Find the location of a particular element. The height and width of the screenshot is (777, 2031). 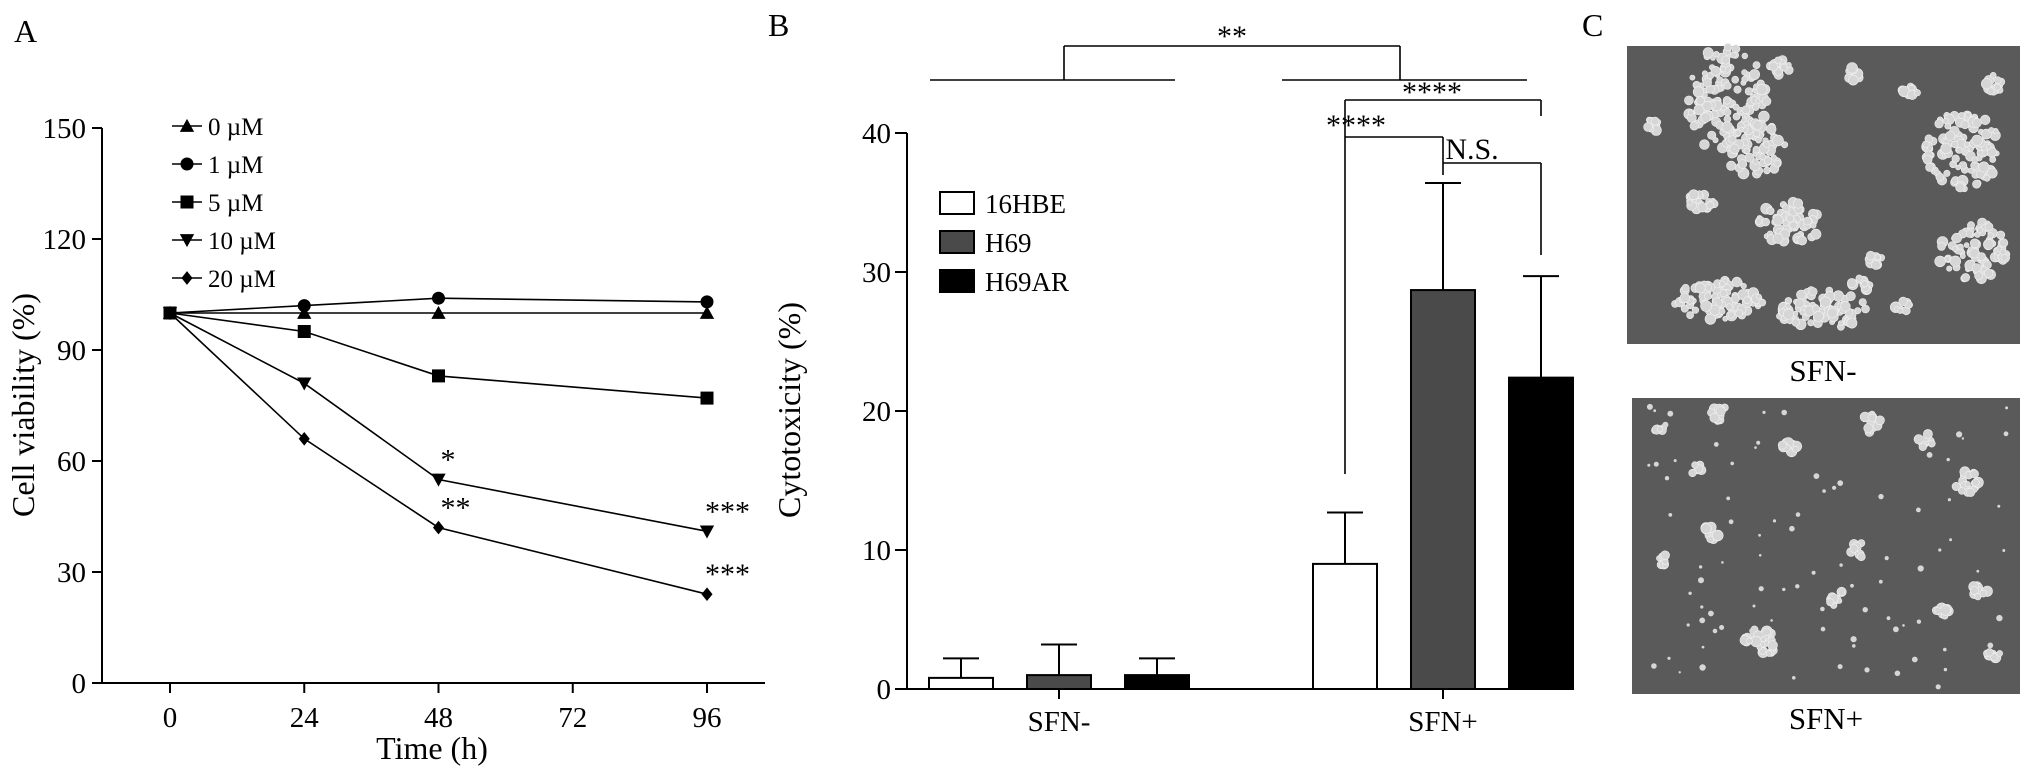

micrograph-caption-sfn-minus: SFN- is located at coordinates (1822, 370).